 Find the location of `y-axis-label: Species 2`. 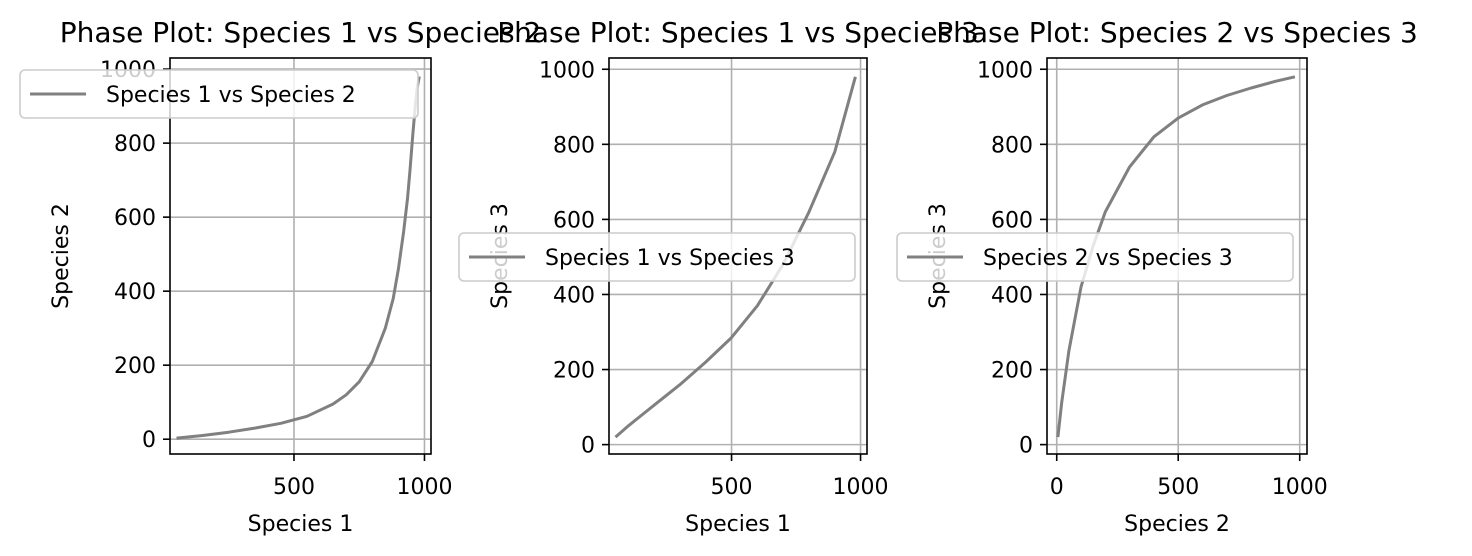

y-axis-label: Species 2 is located at coordinates (61, 256).